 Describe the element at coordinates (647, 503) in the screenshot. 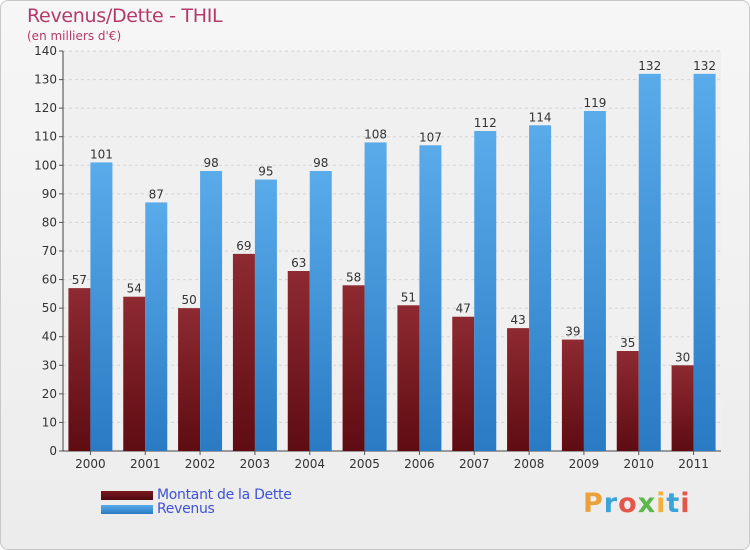

I see `logo-letter: x` at that location.